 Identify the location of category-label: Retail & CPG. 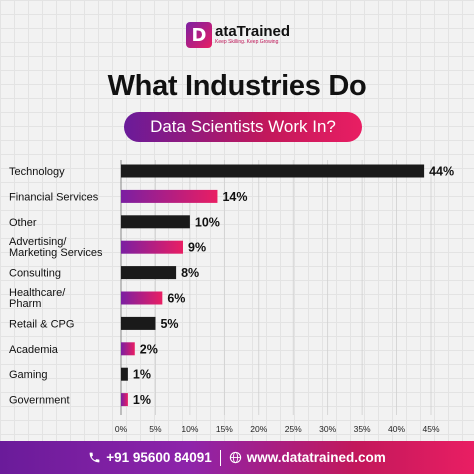
(41, 324).